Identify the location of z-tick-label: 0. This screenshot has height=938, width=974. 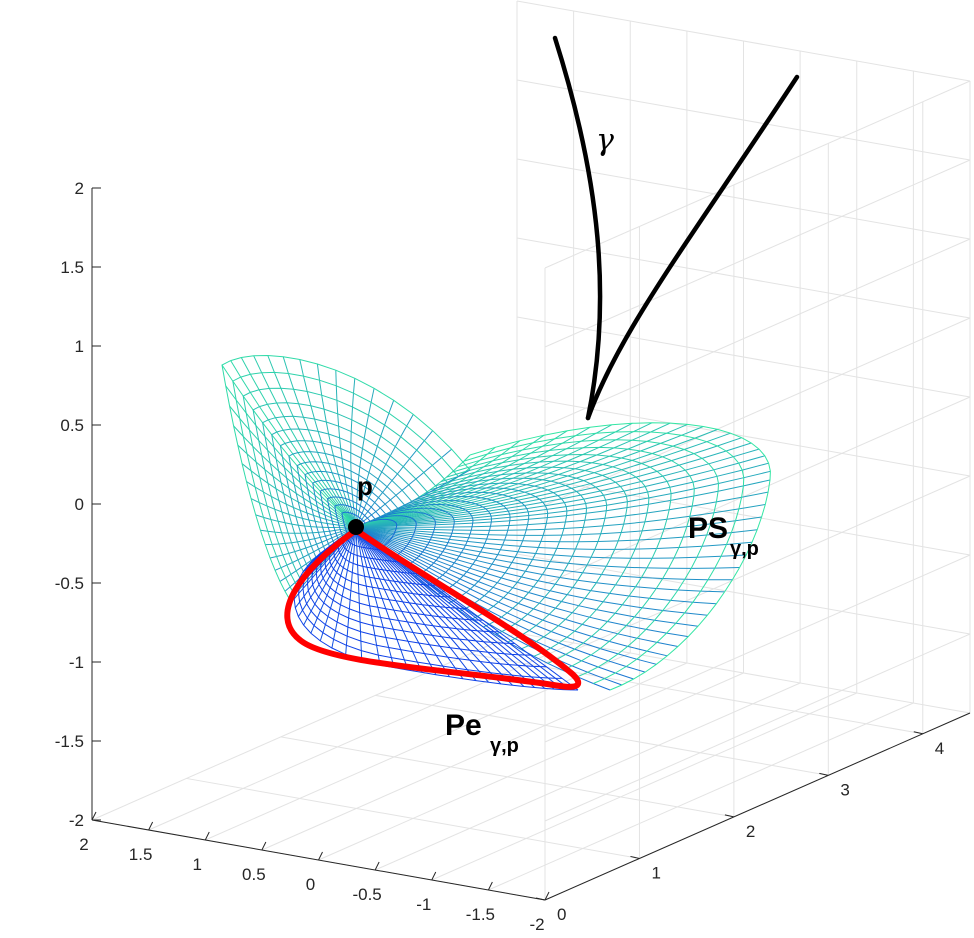
(79, 504).